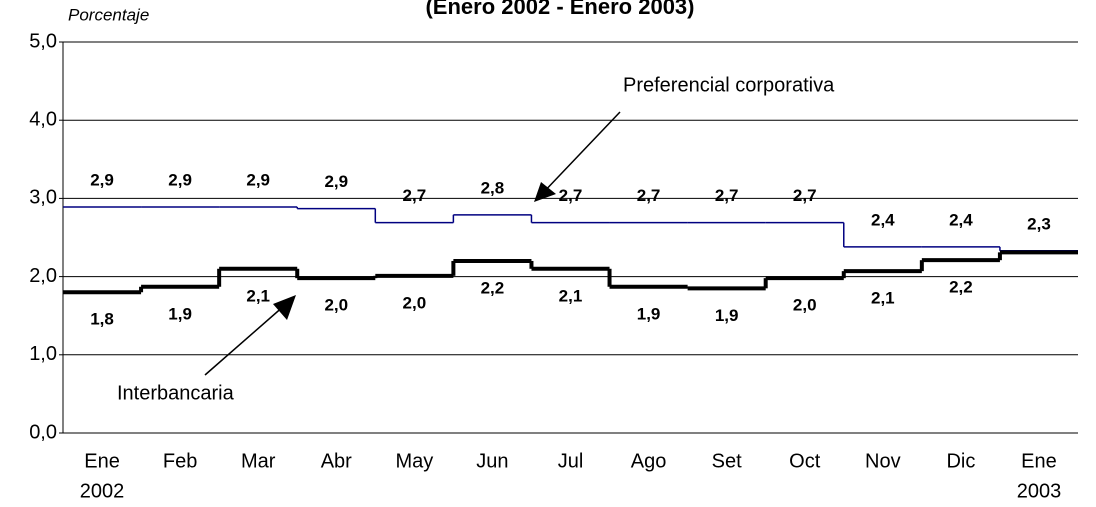 This screenshot has width=1096, height=507. I want to click on chart-title: (Enero 2002 - Enero 2003), so click(559, 9).